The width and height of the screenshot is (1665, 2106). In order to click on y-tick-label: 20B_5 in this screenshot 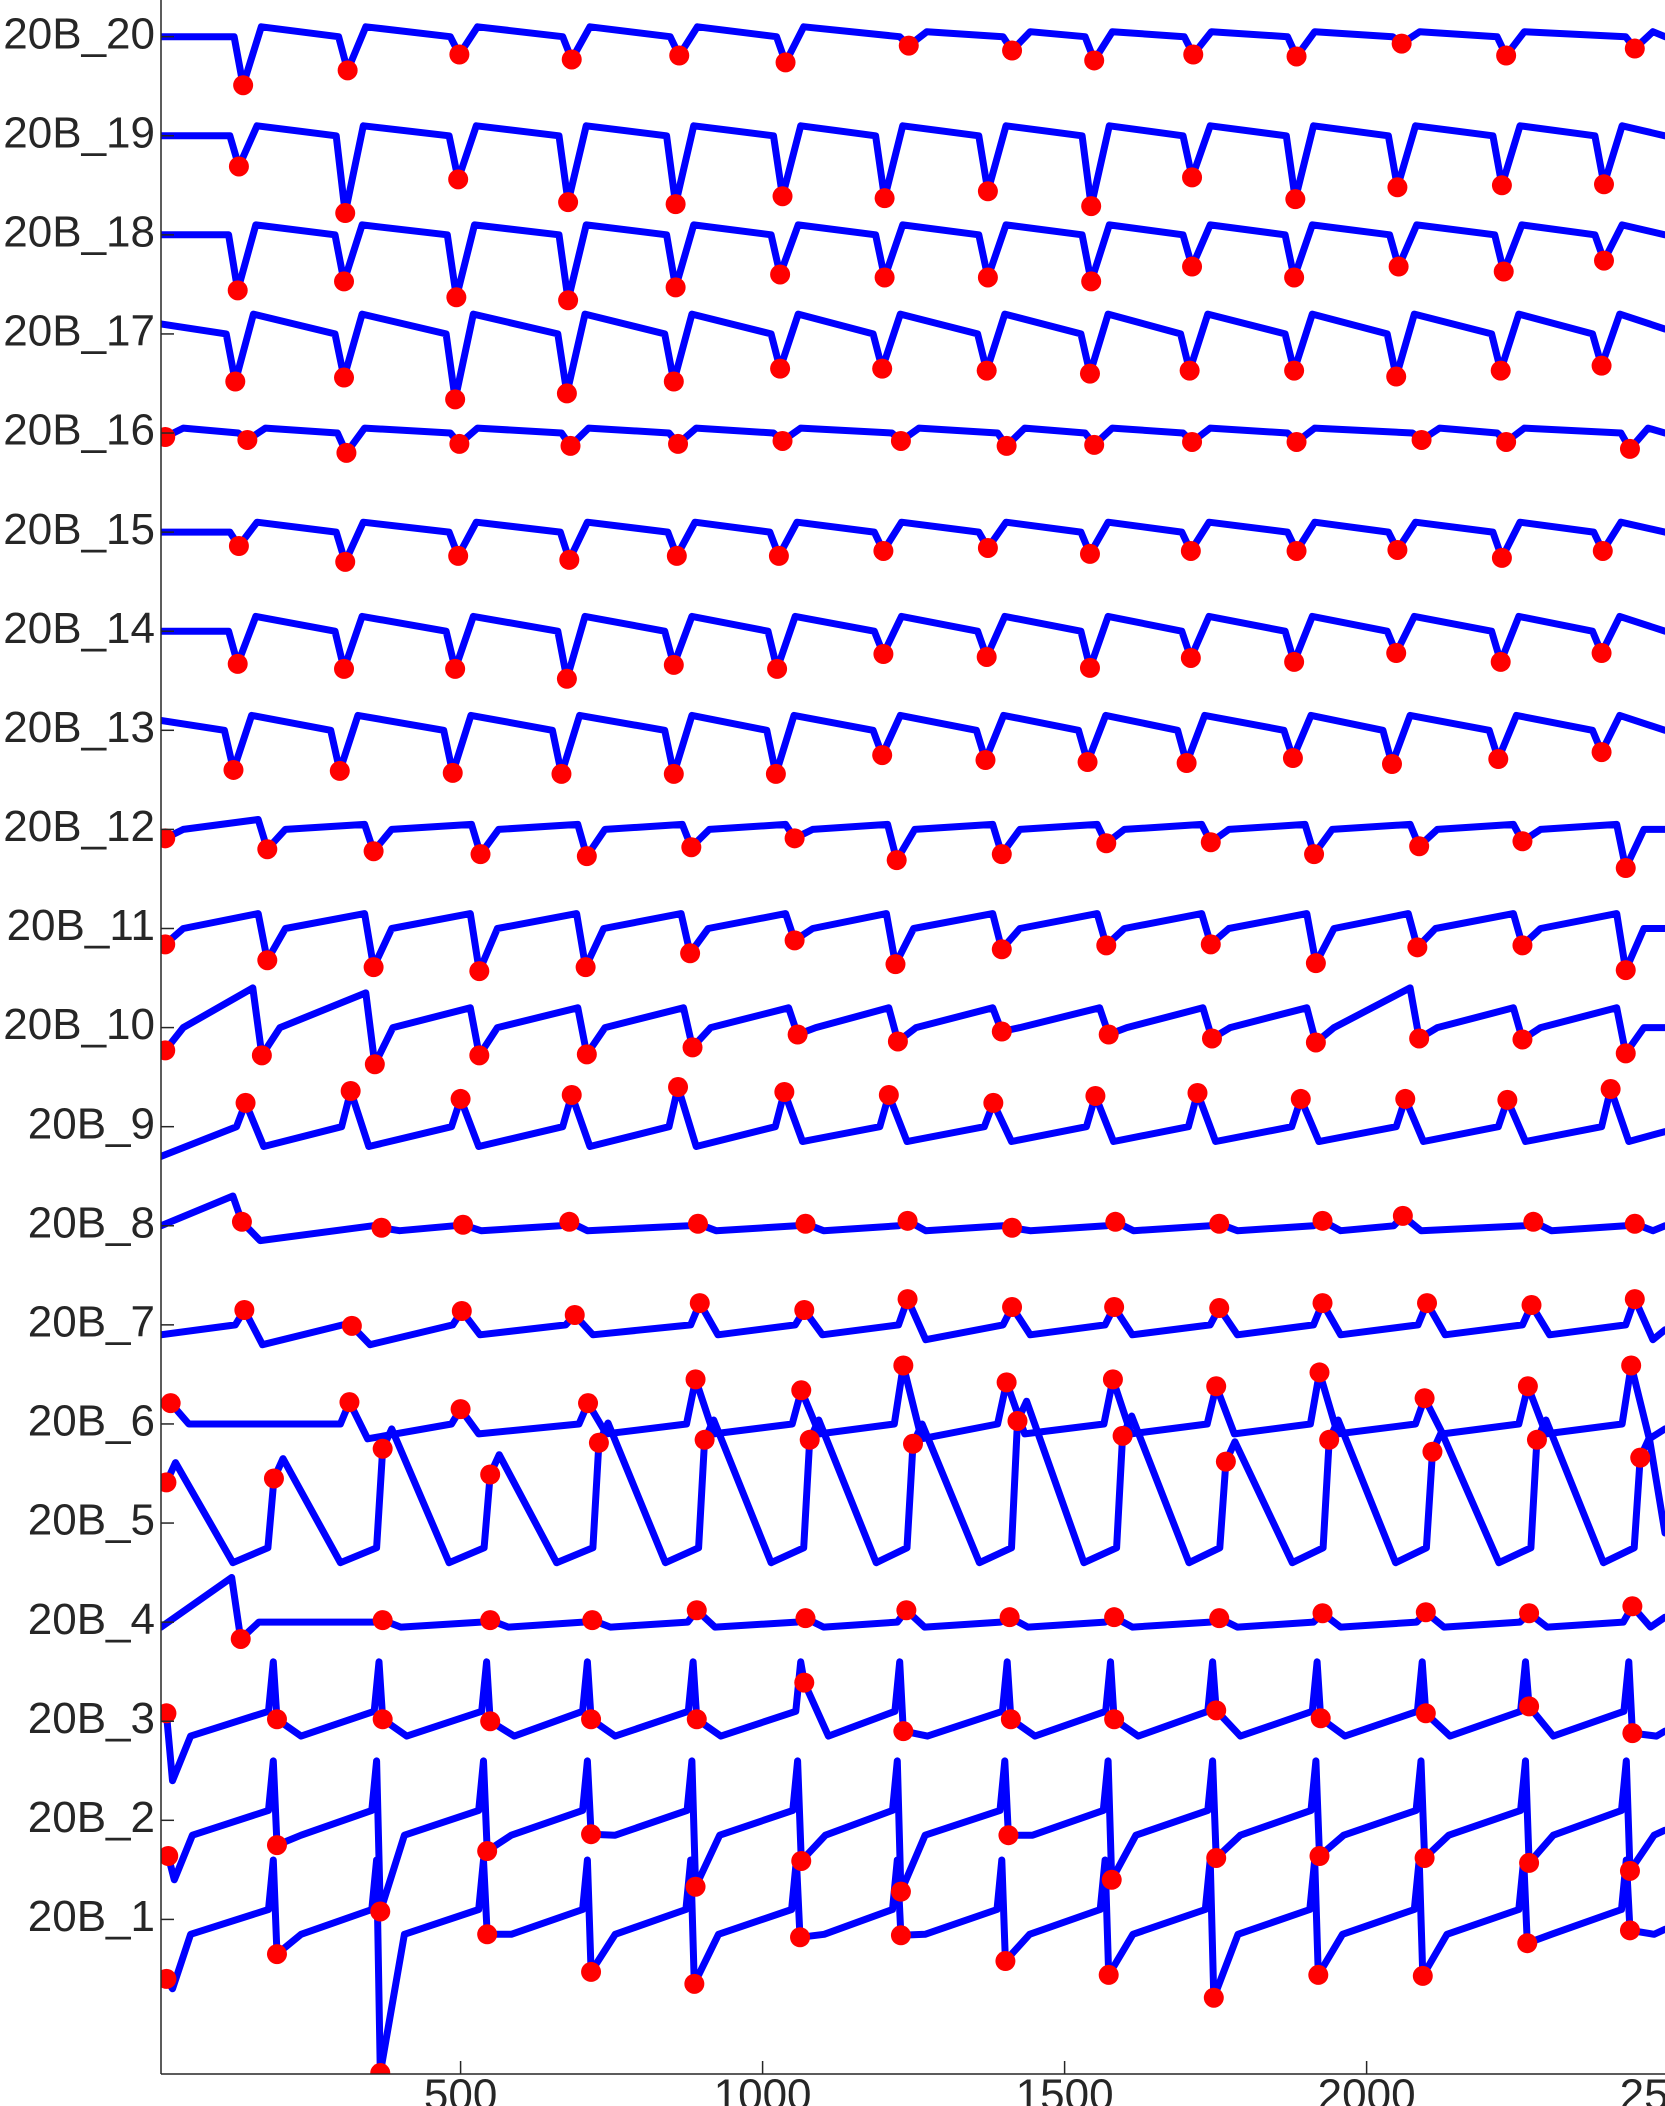, I will do `click(91, 1520)`.